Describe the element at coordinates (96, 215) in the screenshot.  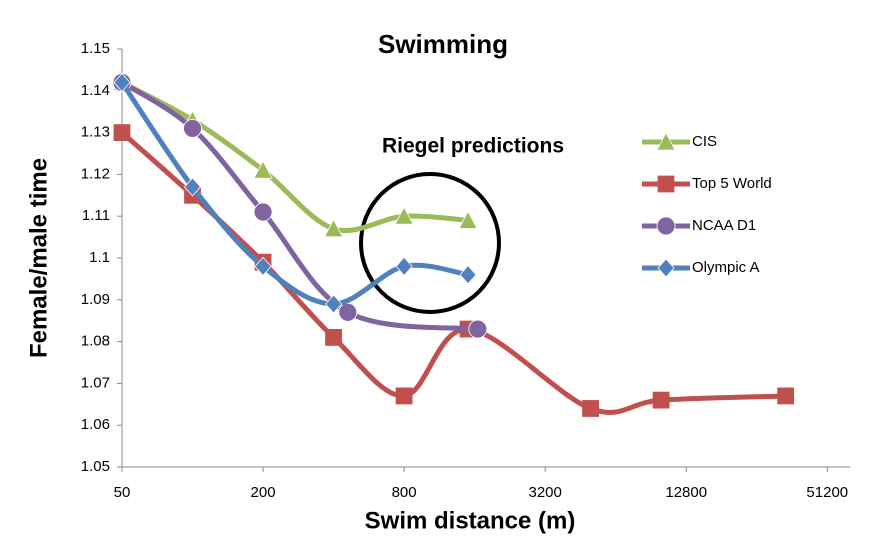
I see `y-tick-label: 1.11` at that location.